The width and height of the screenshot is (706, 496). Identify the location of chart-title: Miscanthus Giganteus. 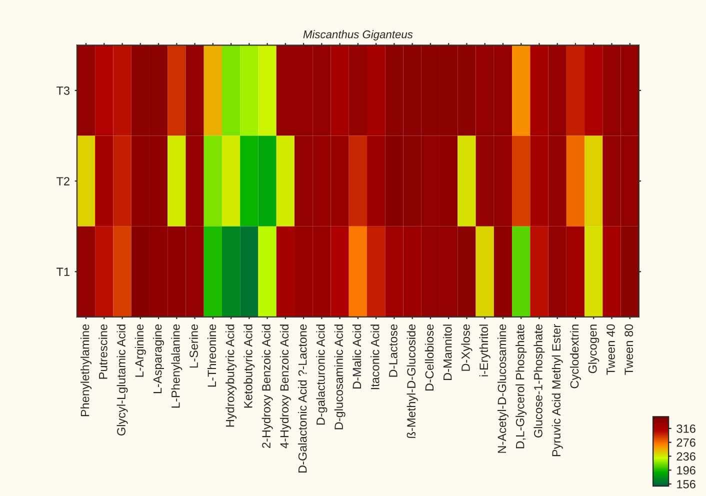
(358, 35).